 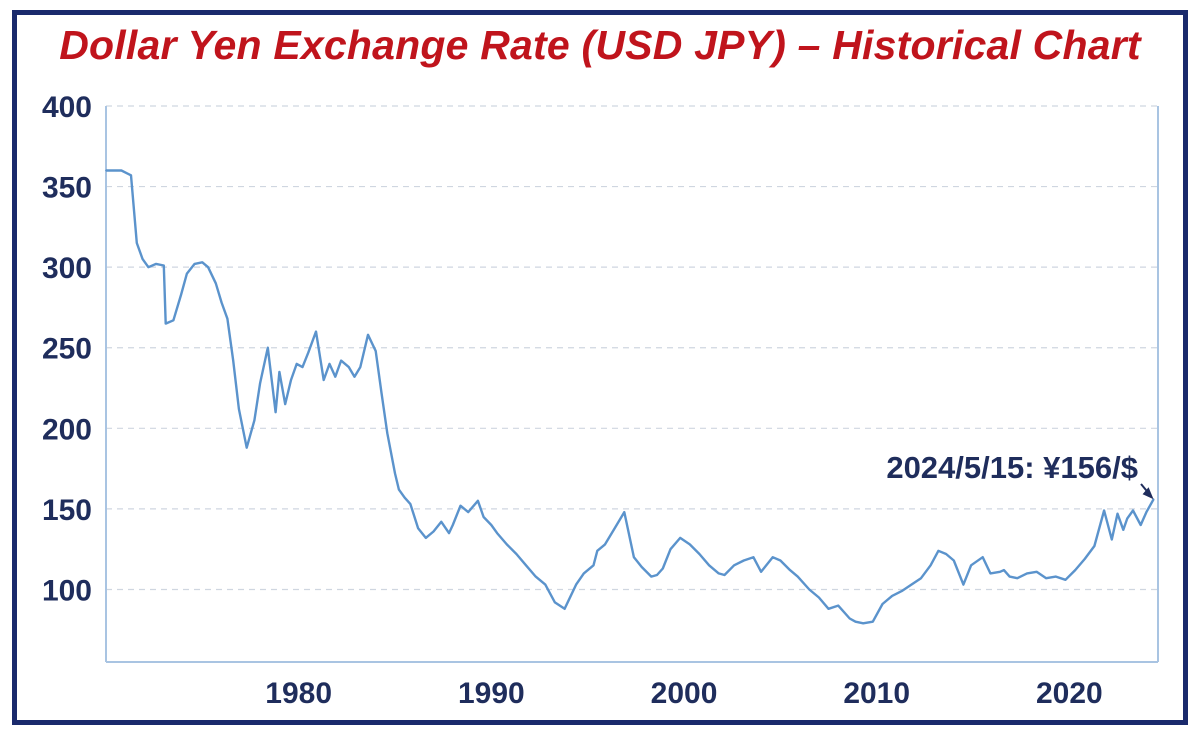 What do you see at coordinates (67, 510) in the screenshot?
I see `y-tick-label: 150` at bounding box center [67, 510].